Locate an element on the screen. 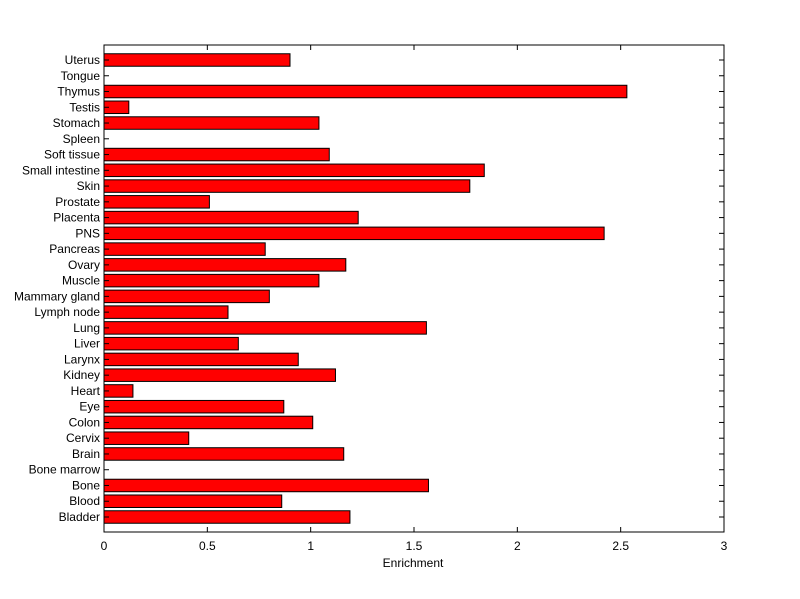 This screenshot has width=800, height=599. bar-liver is located at coordinates (171, 343).